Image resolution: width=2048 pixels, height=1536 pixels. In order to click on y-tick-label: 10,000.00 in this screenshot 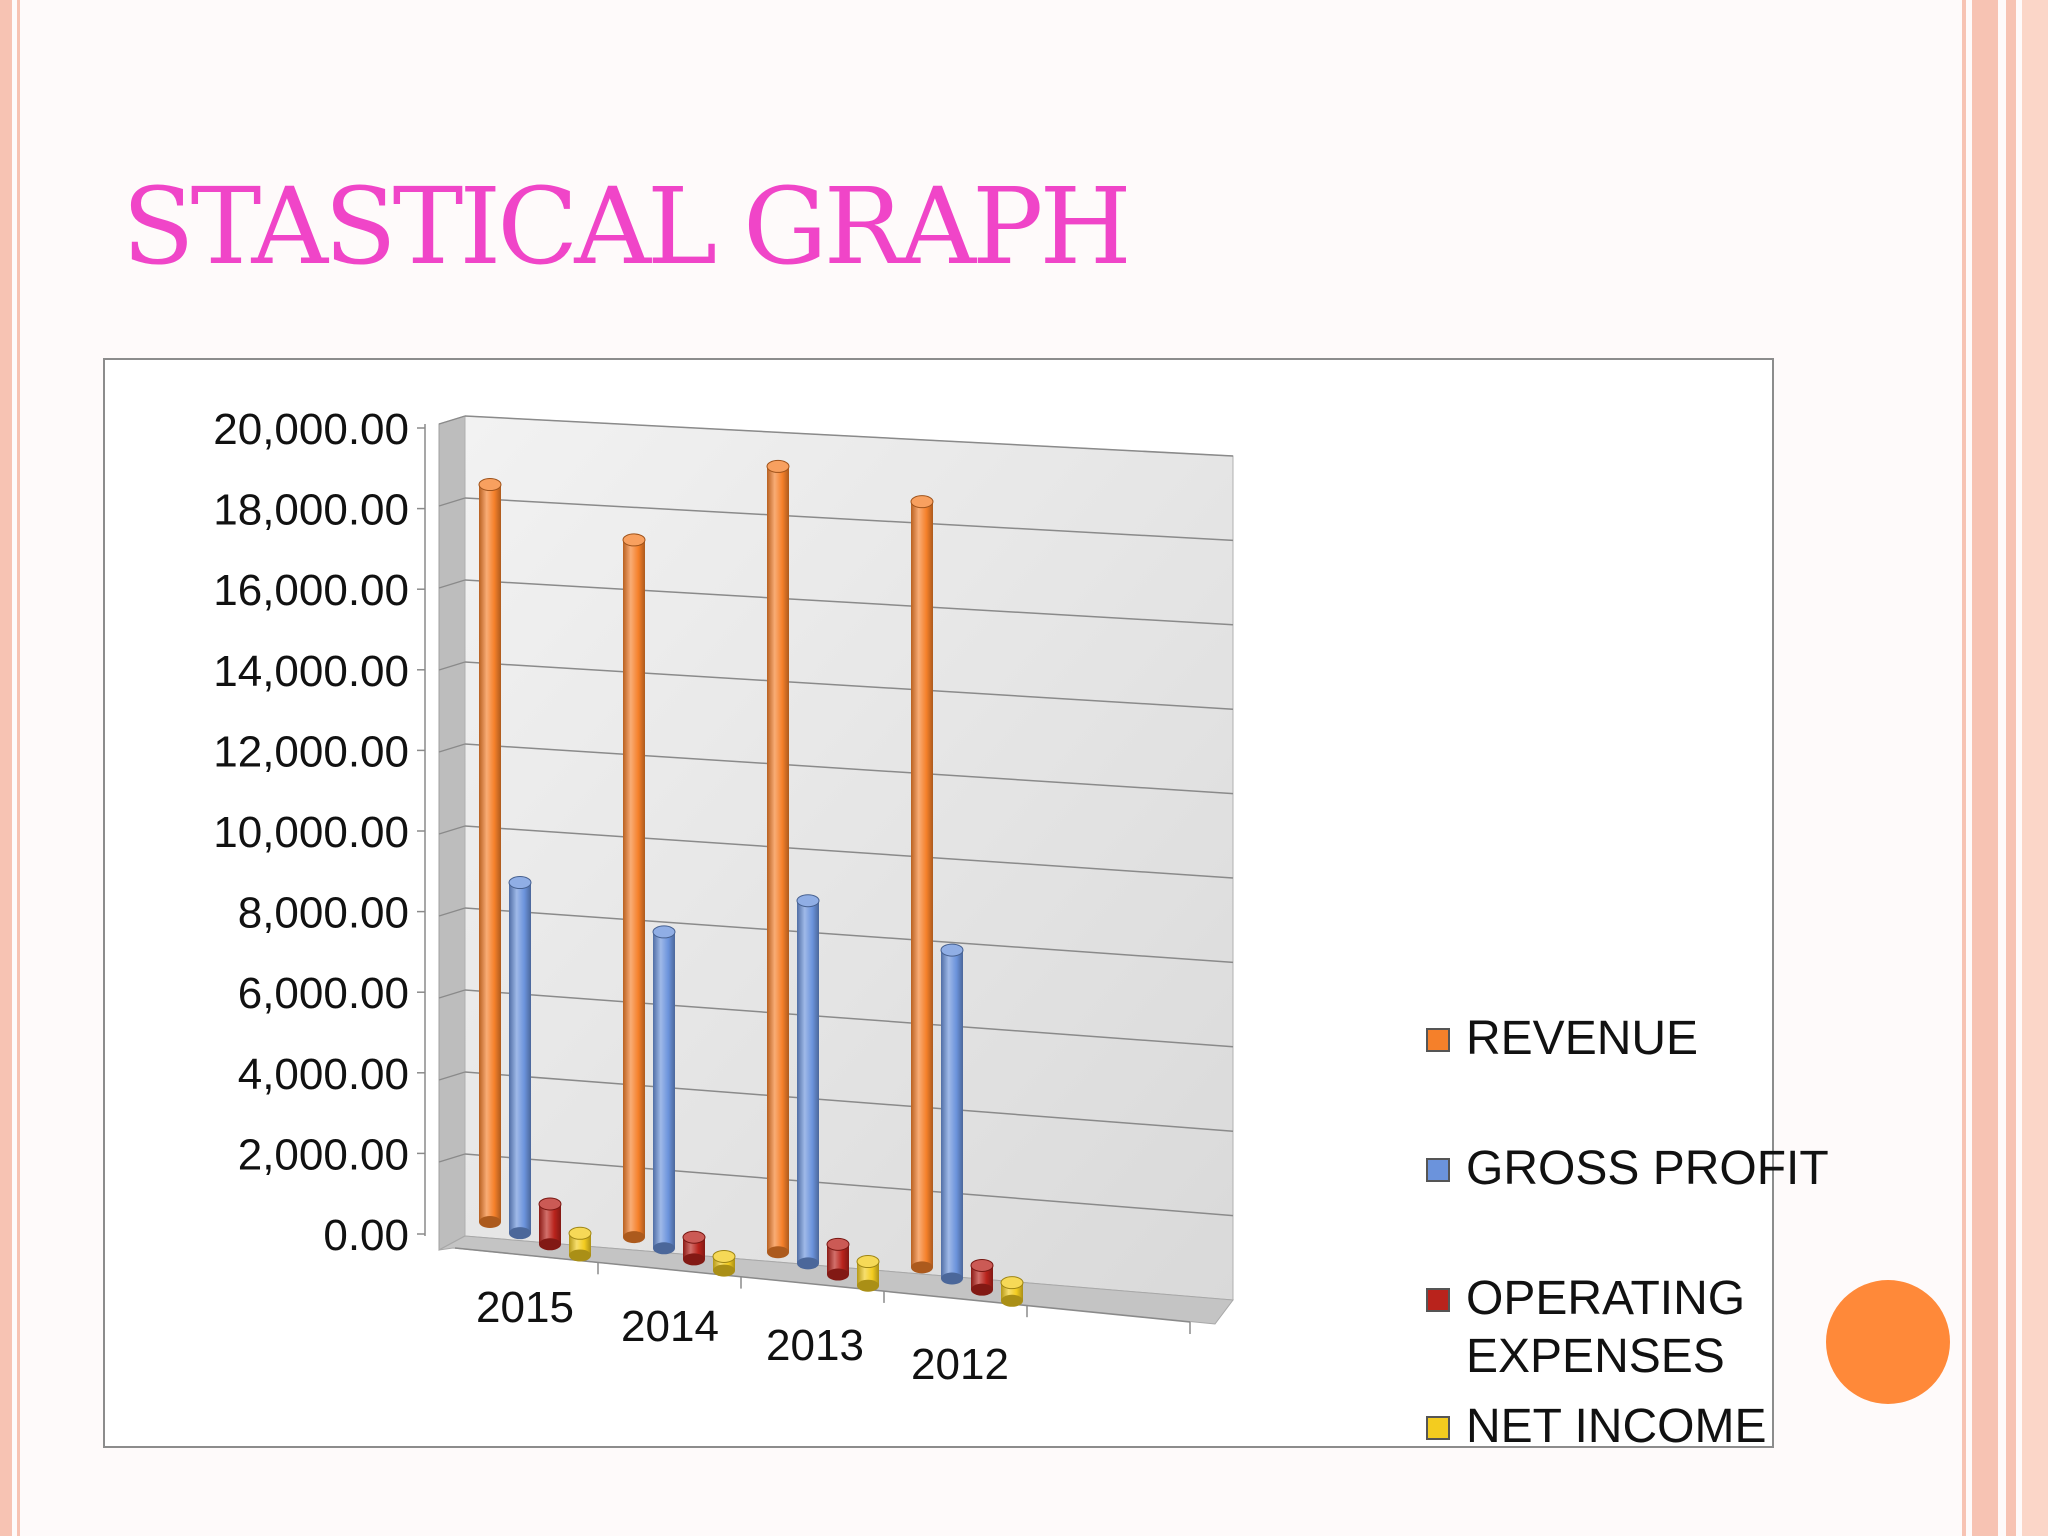, I will do `click(311, 832)`.